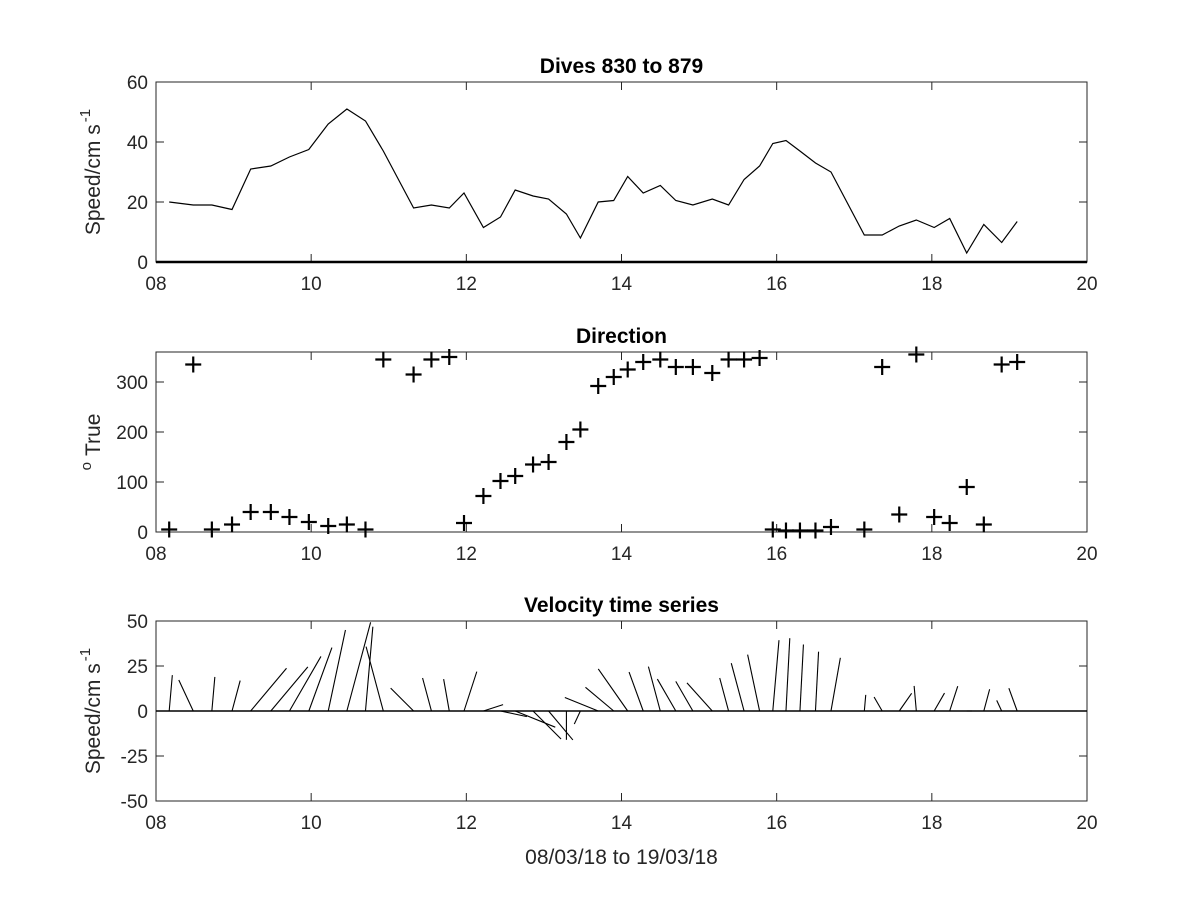  What do you see at coordinates (93, 718) in the screenshot?
I see `y-axis-label-text: Speed/cm s` at bounding box center [93, 718].